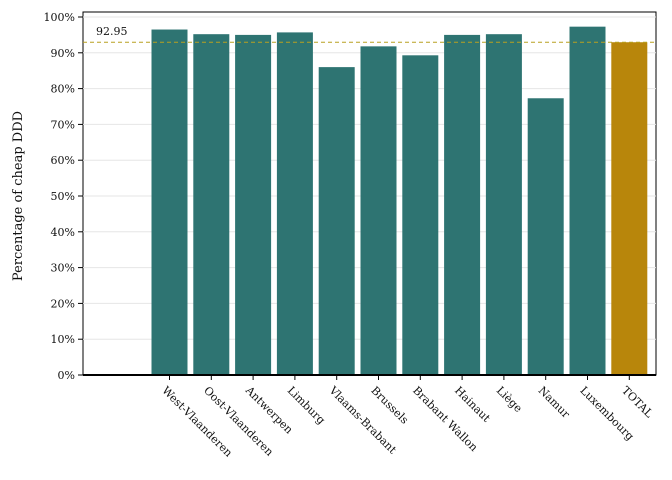 This screenshot has height=480, width=672. I want to click on bar-total, so click(629, 208).